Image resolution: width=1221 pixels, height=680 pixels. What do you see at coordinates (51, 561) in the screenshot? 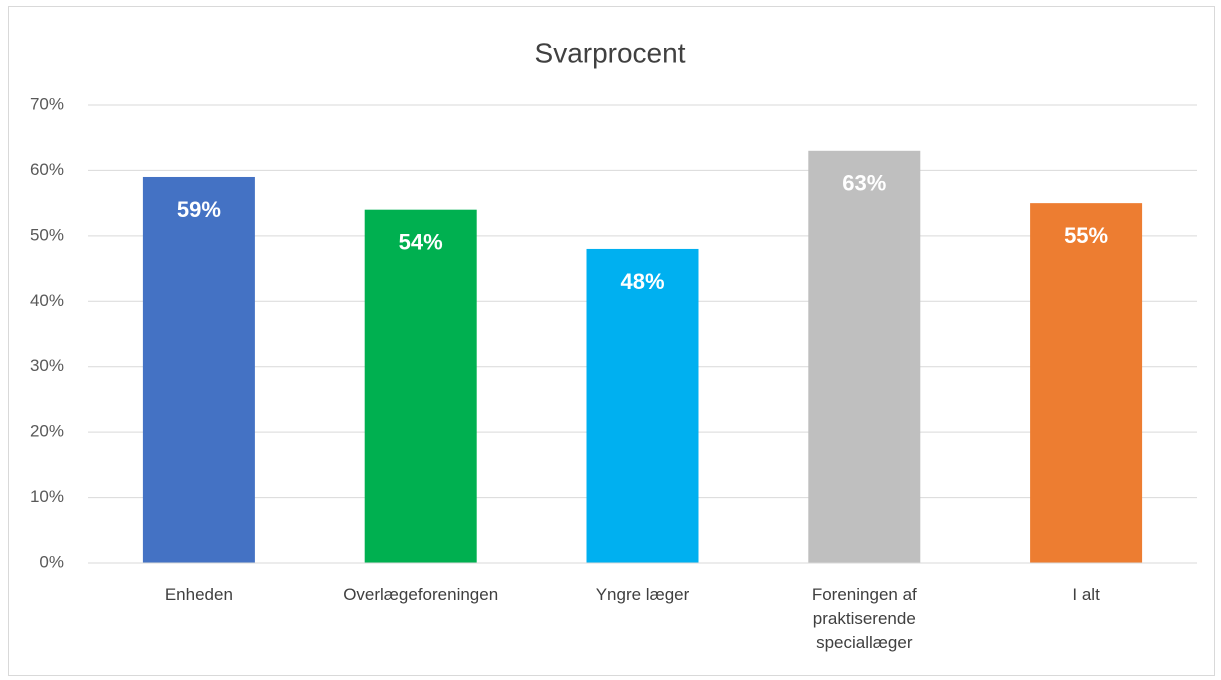
I see `y-tick-label: 0%` at bounding box center [51, 561].